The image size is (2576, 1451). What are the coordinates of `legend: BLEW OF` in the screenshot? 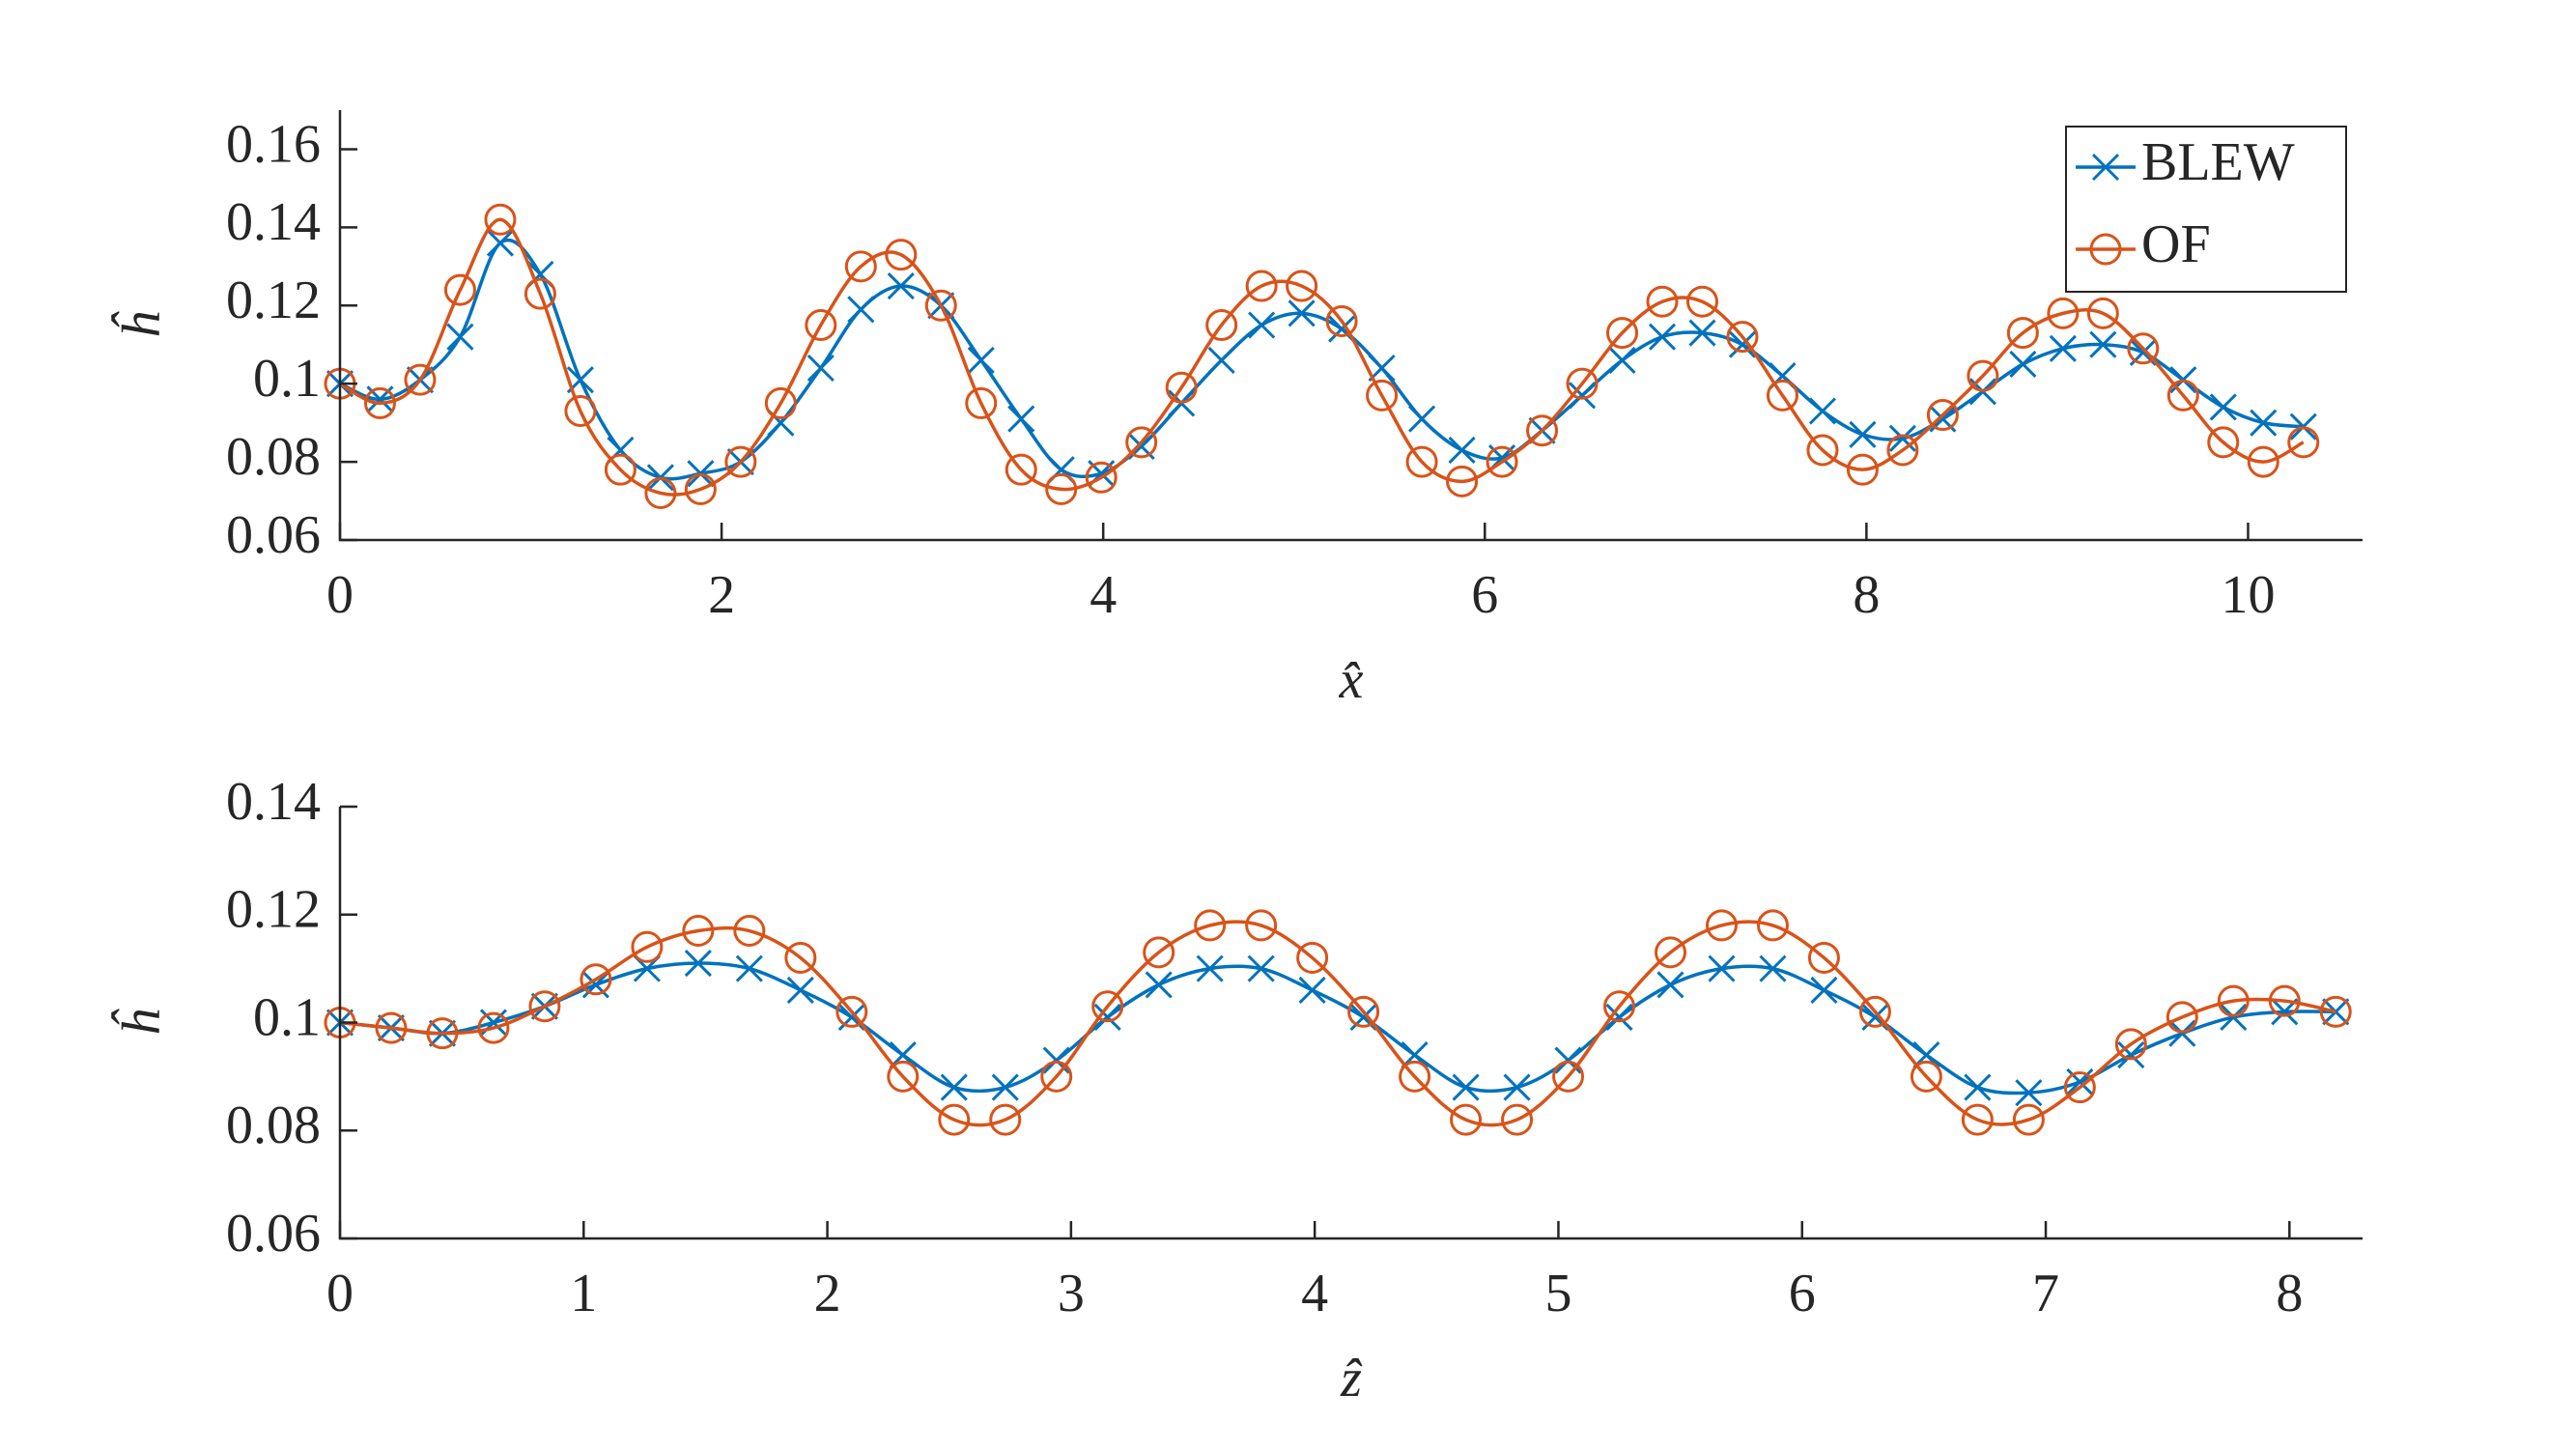 It's located at (2206, 209).